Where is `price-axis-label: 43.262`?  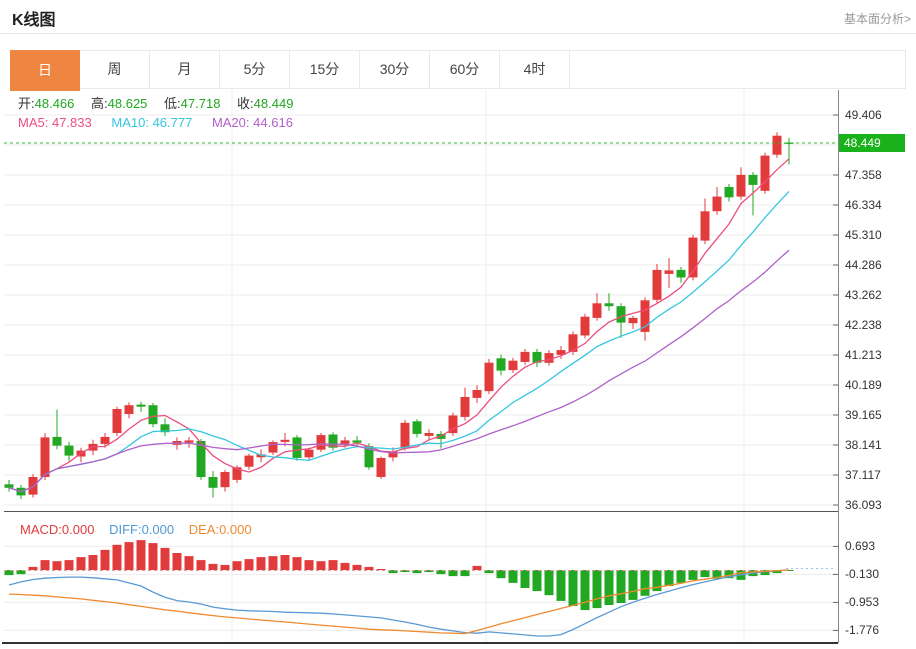
price-axis-label: 43.262 is located at coordinates (863, 295).